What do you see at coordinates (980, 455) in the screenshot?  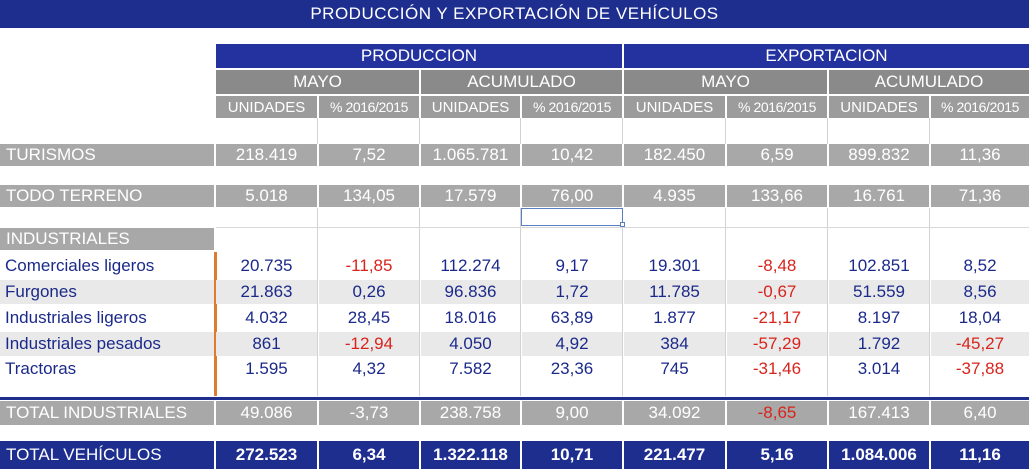 I see `cell: 11,16` at bounding box center [980, 455].